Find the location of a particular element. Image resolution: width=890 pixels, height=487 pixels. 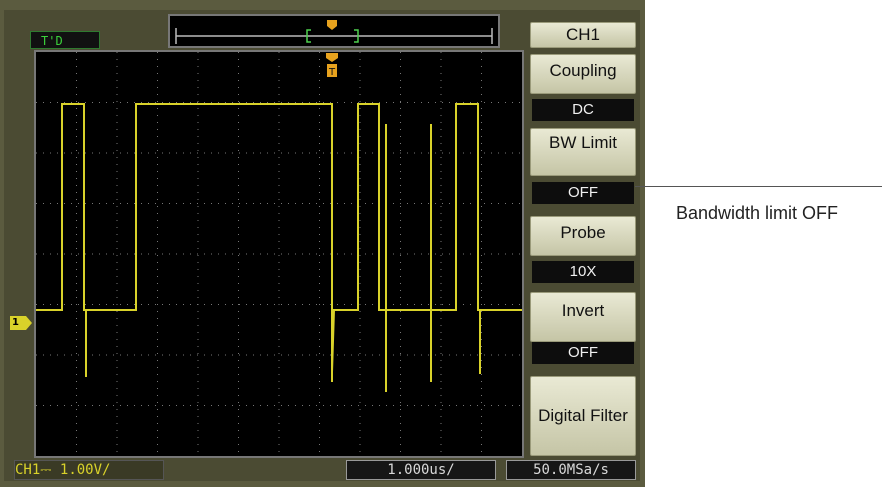

sample-rate-readout: 50.0MSa/s is located at coordinates (571, 470).